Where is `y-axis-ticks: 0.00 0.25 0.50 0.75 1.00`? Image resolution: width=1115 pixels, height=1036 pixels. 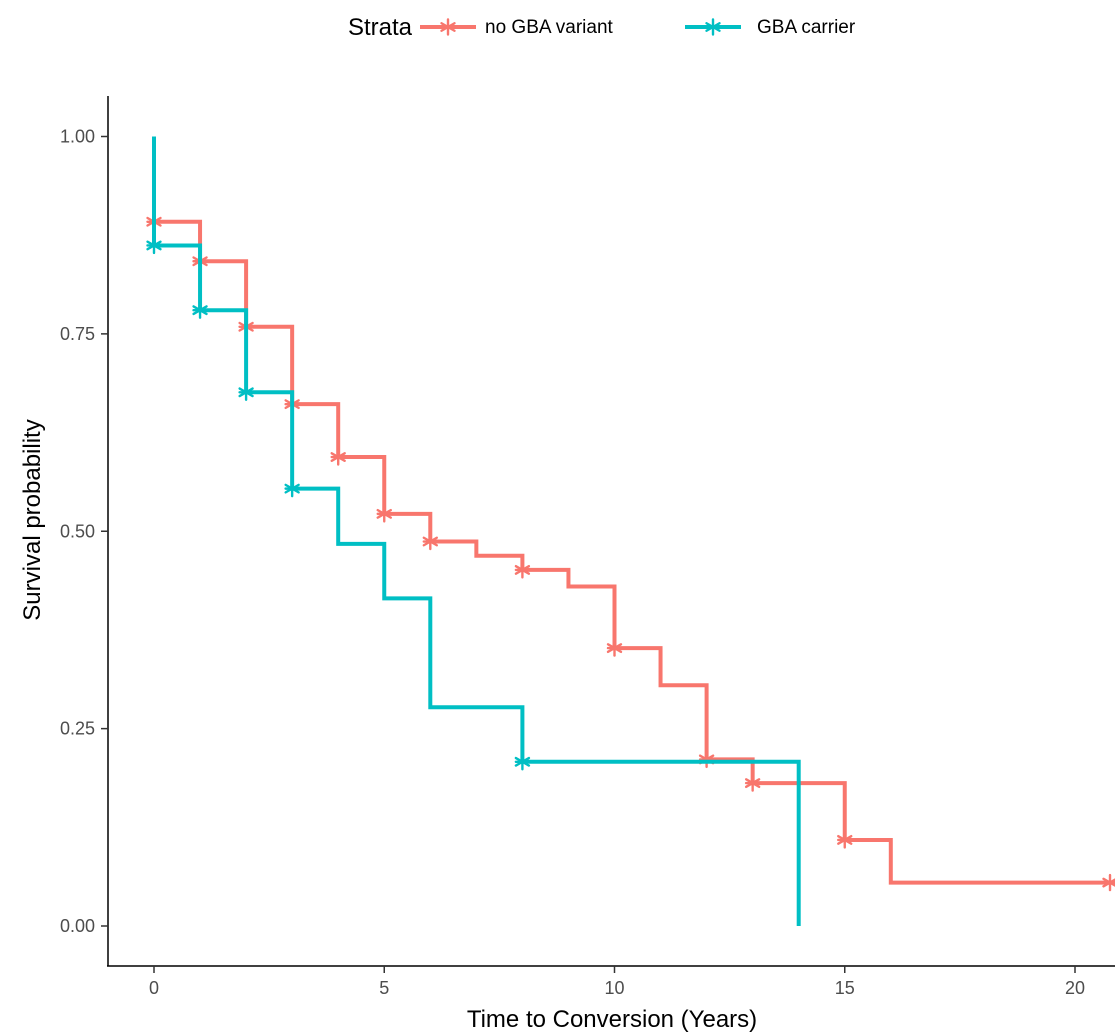
y-axis-ticks: 0.00 0.25 0.50 0.75 1.00 is located at coordinates (84, 531).